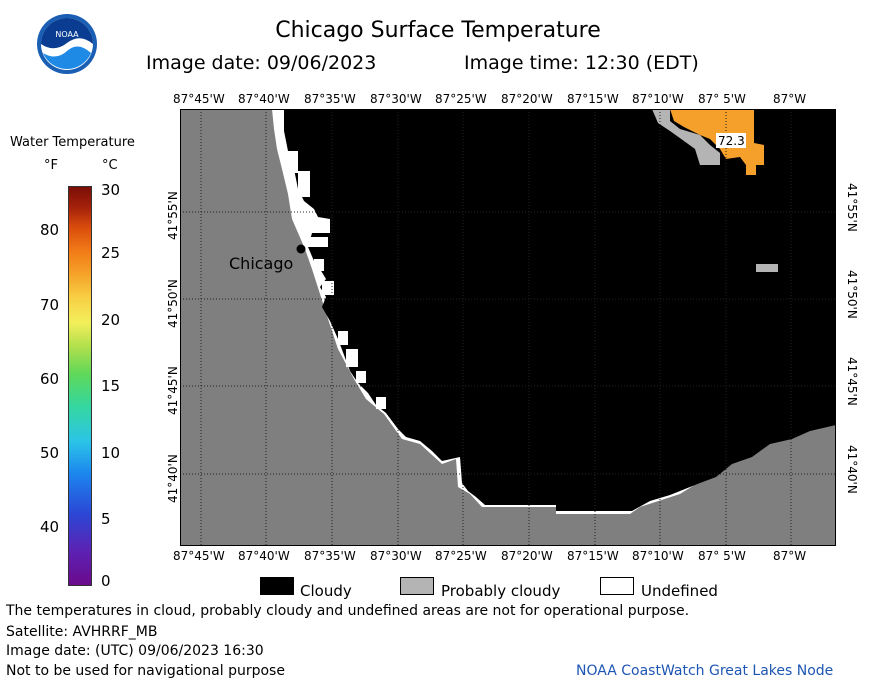 This screenshot has width=876, height=687. What do you see at coordinates (617, 586) in the screenshot?
I see `undefined-swatch` at bounding box center [617, 586].